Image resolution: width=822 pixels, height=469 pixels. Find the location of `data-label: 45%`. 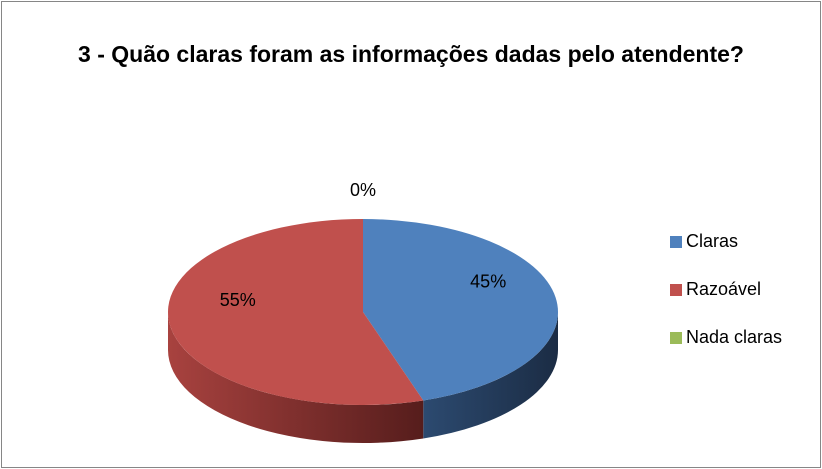

data-label: 45% is located at coordinates (488, 281).